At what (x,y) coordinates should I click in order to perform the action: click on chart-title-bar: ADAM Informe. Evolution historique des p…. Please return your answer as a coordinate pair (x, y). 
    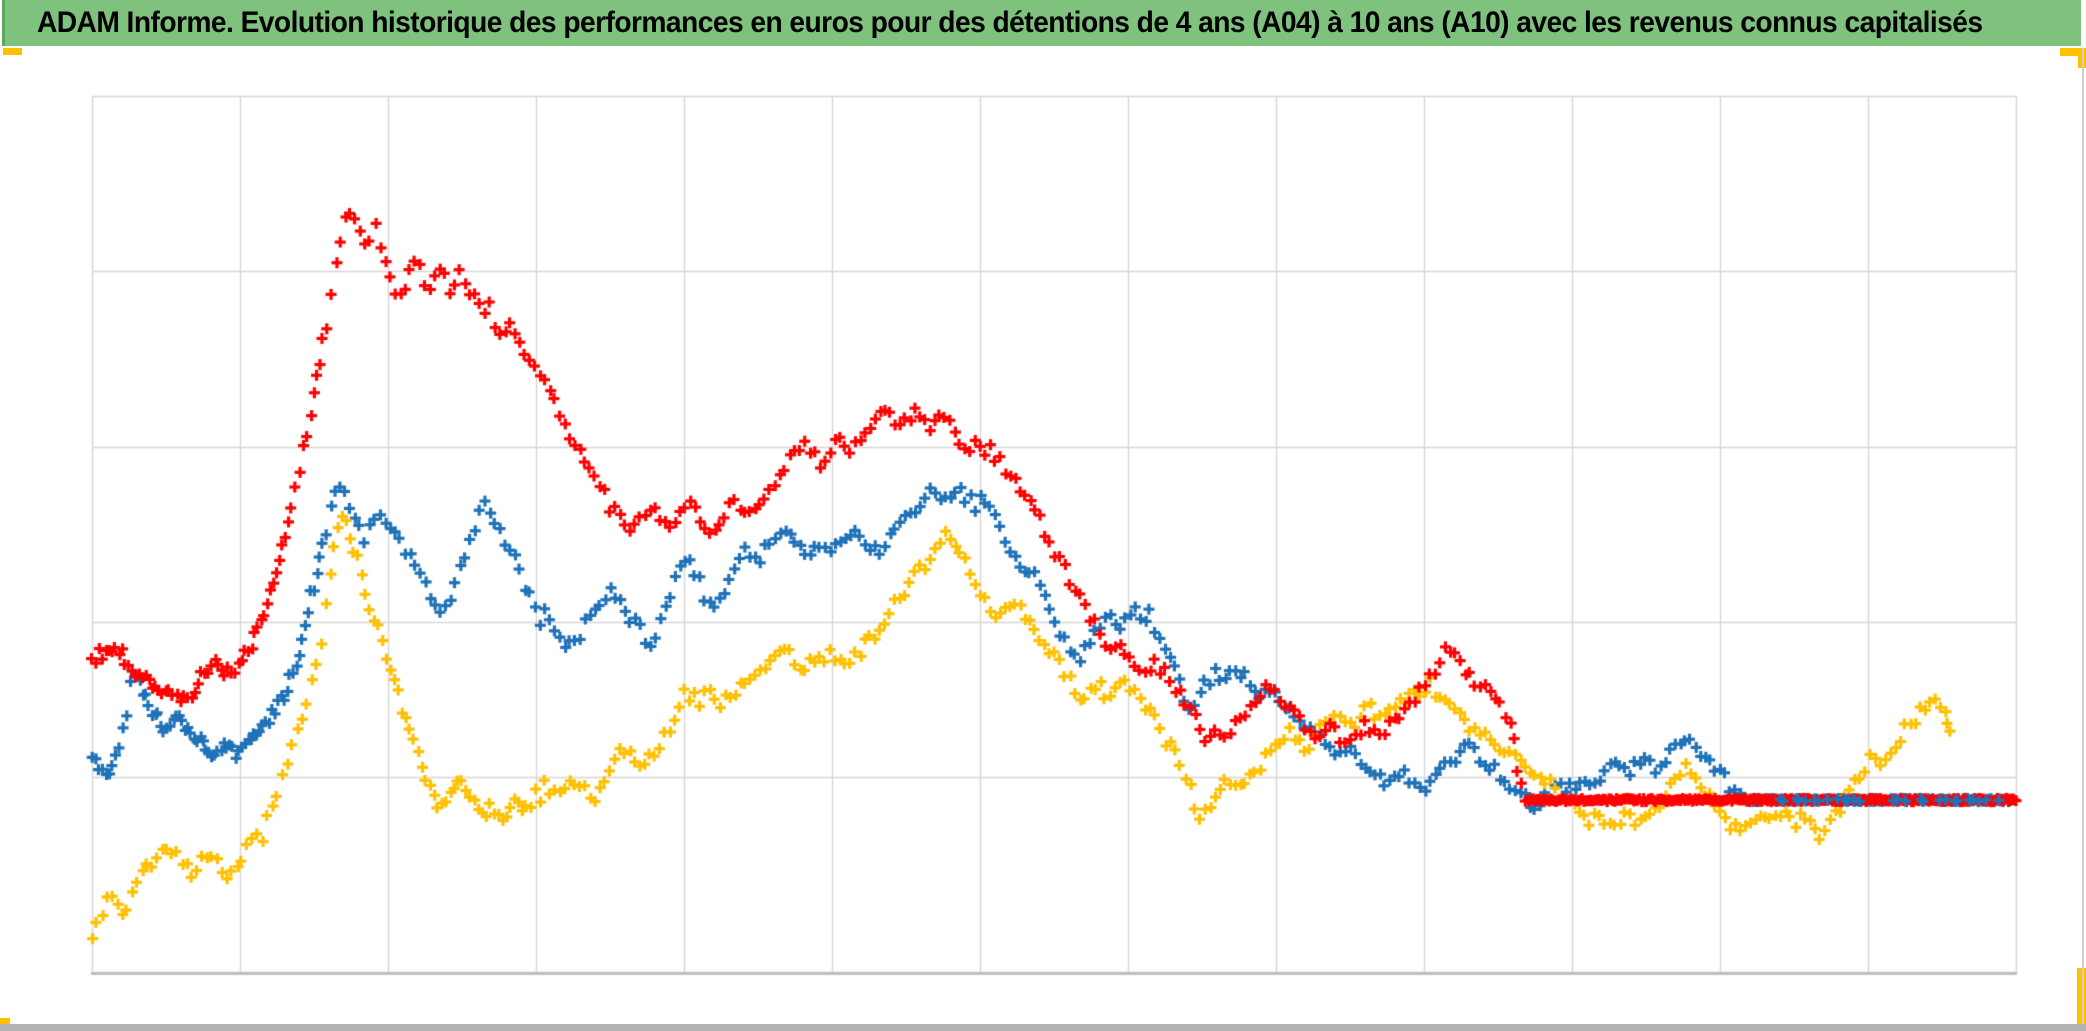
    Looking at the image, I should click on (1041, 23).